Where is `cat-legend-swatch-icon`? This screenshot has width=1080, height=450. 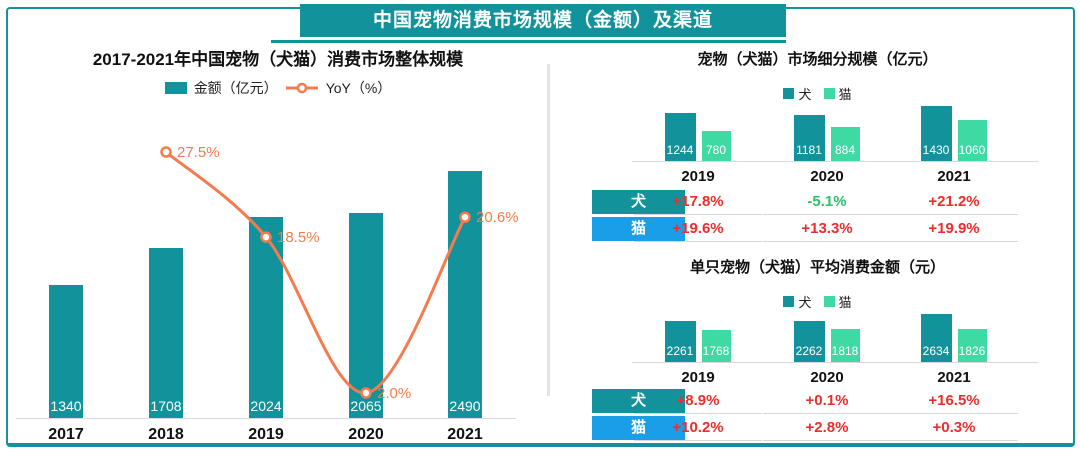 cat-legend-swatch-icon is located at coordinates (829, 93).